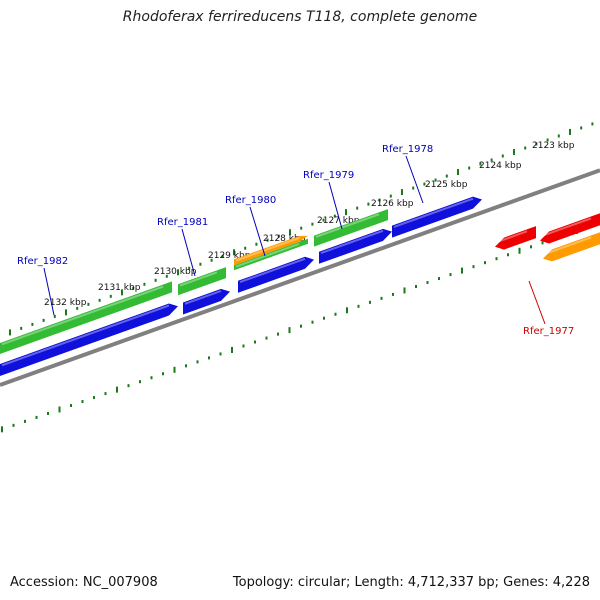  Describe the element at coordinates (500, 166) in the screenshot. I see `scale-label: 2124 kbp` at that location.